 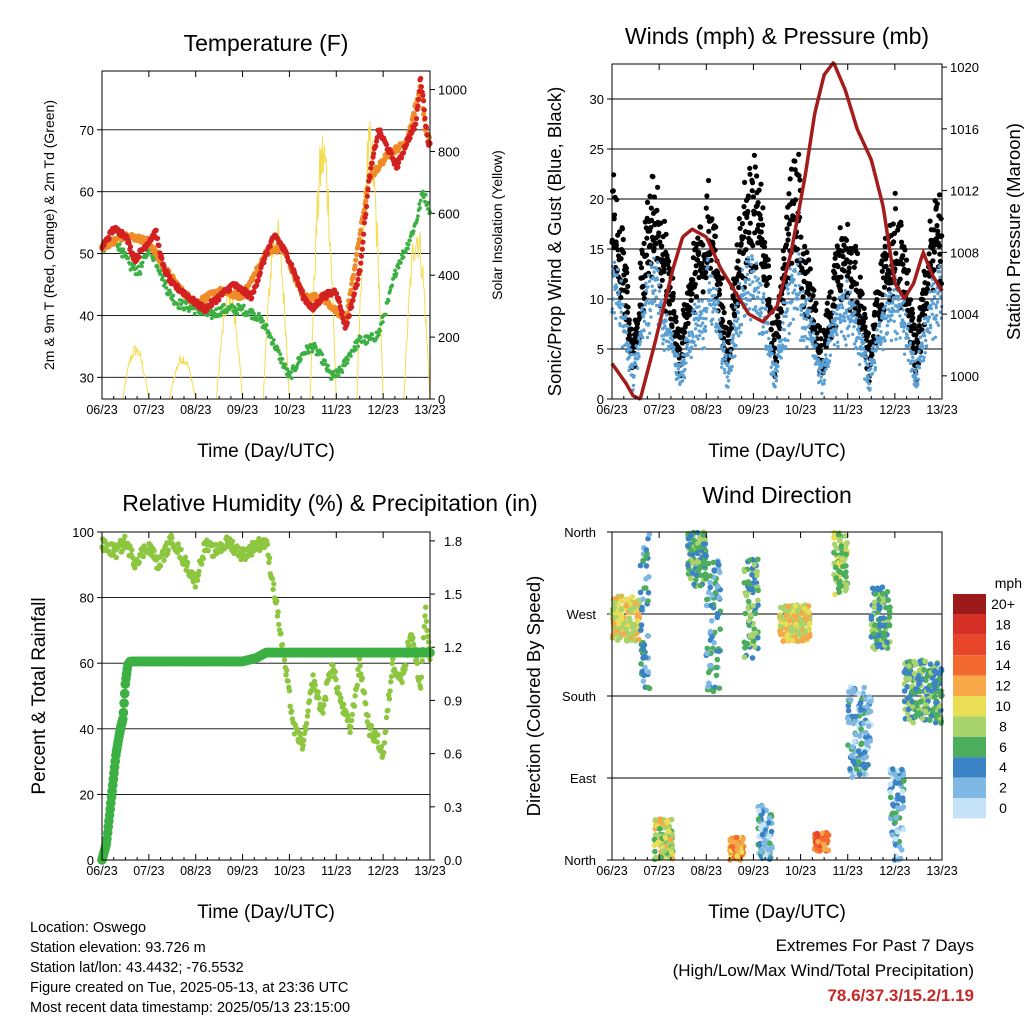 I want to click on y-tick-label: 25, so click(x=597, y=149).